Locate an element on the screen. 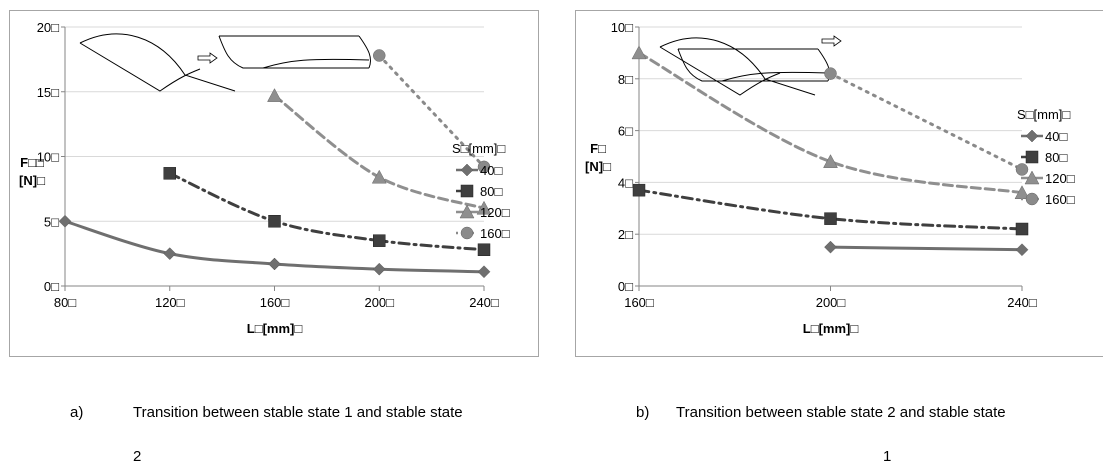 This screenshot has height=475, width=1103. y-tick-label: 4□ is located at coordinates (625, 182).